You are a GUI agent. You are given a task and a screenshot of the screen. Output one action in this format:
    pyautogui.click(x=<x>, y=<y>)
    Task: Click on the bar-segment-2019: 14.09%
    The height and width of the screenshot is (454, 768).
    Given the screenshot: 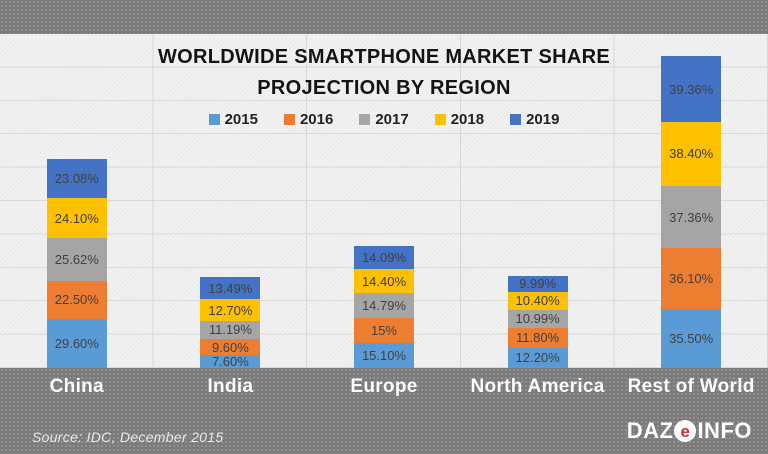 What is the action you would take?
    pyautogui.click(x=383, y=257)
    